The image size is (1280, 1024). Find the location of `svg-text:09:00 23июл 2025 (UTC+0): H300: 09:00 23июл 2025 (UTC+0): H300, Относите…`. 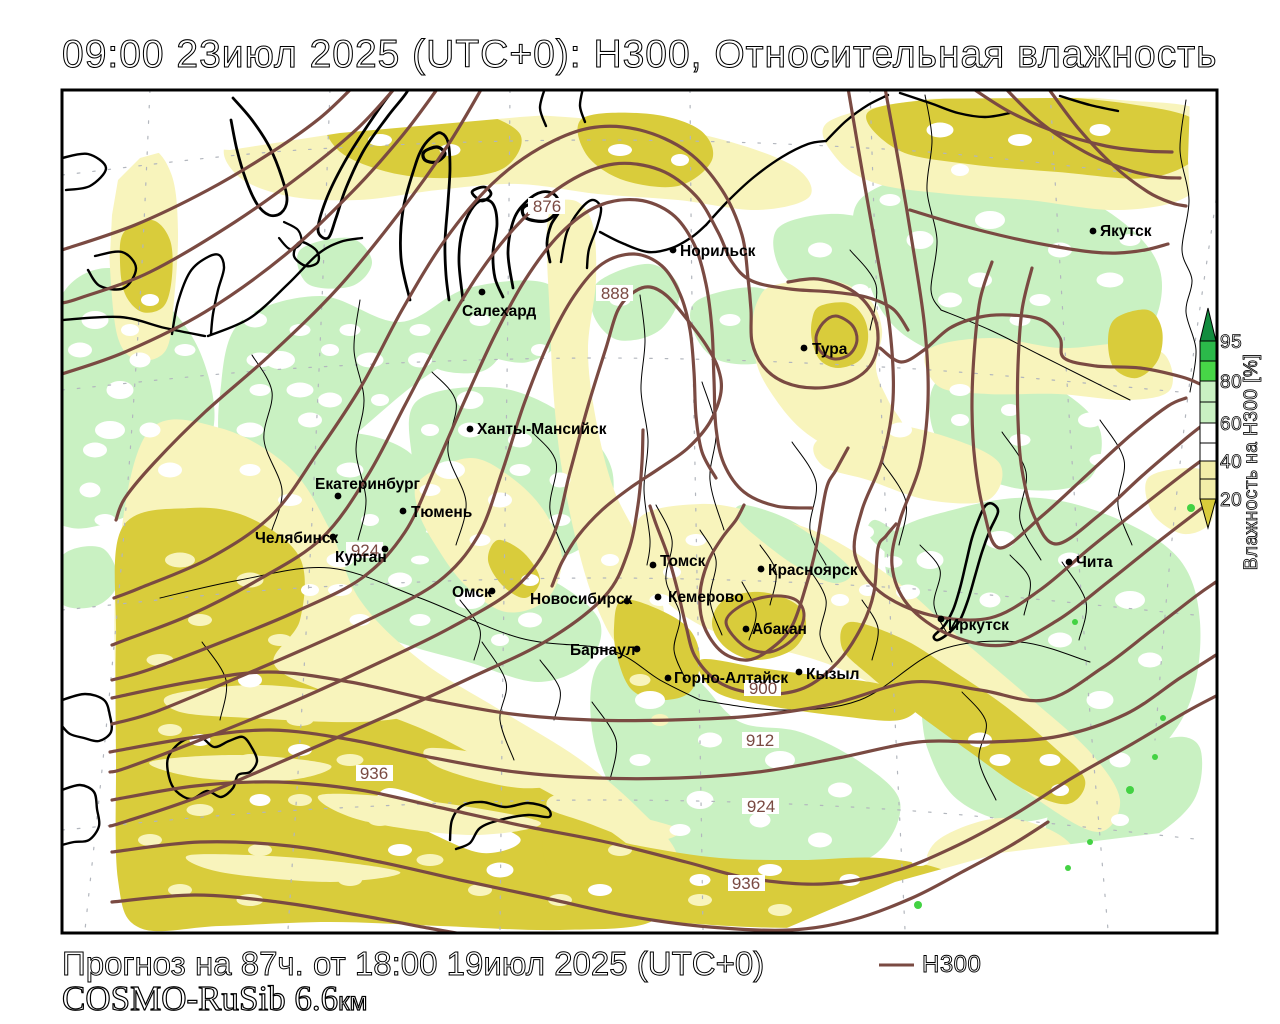

svg-text:09:00 23июл 2025 (UTC+0): H300: 09:00 23июл 2025 (UTC+0): H300, Относите… is located at coordinates (639, 54).